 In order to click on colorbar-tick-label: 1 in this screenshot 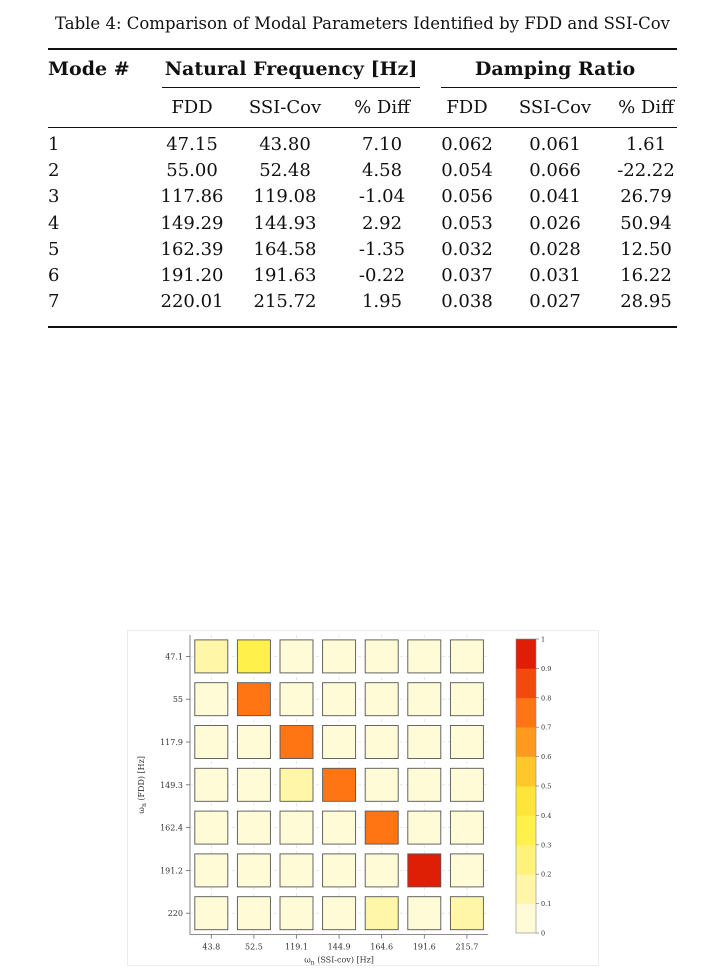, I will do `click(543, 640)`.